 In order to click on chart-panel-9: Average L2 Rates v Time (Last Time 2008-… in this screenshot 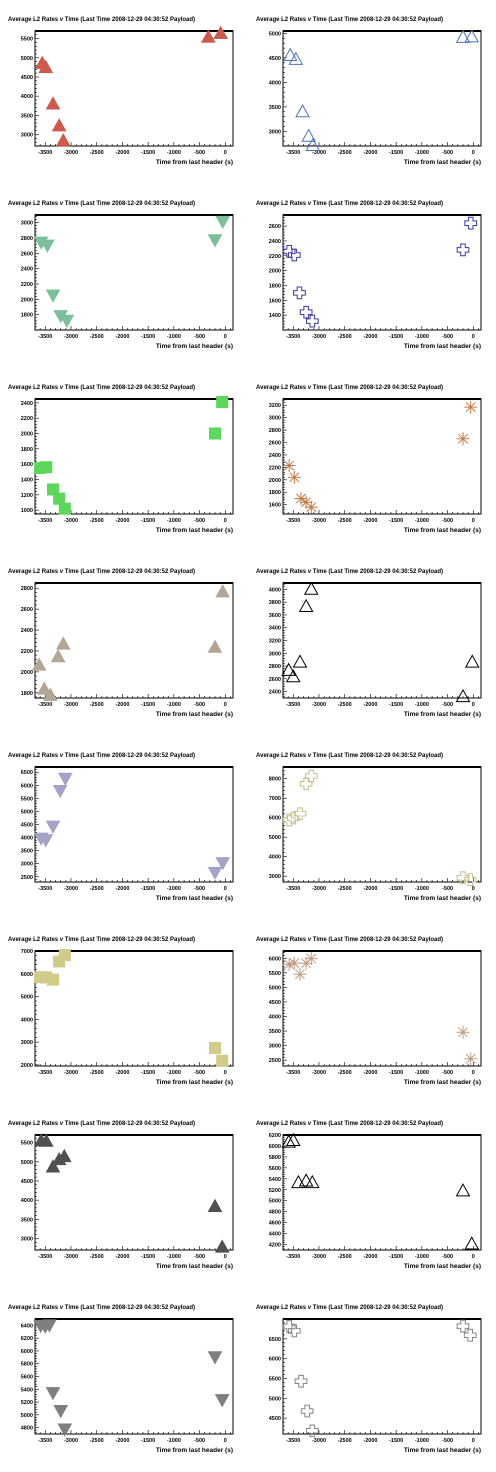, I will do `click(124, 828)`.